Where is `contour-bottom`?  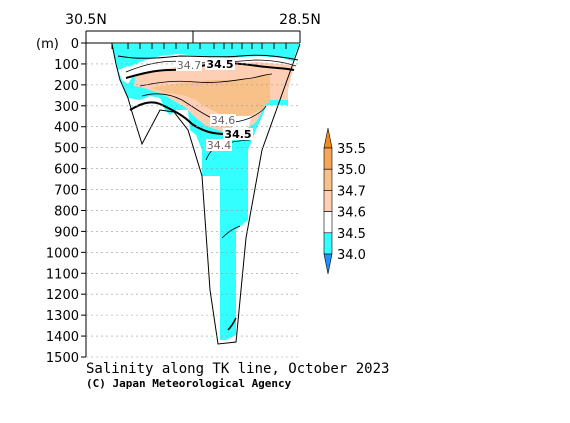
contour-bottom is located at coordinates (232, 324).